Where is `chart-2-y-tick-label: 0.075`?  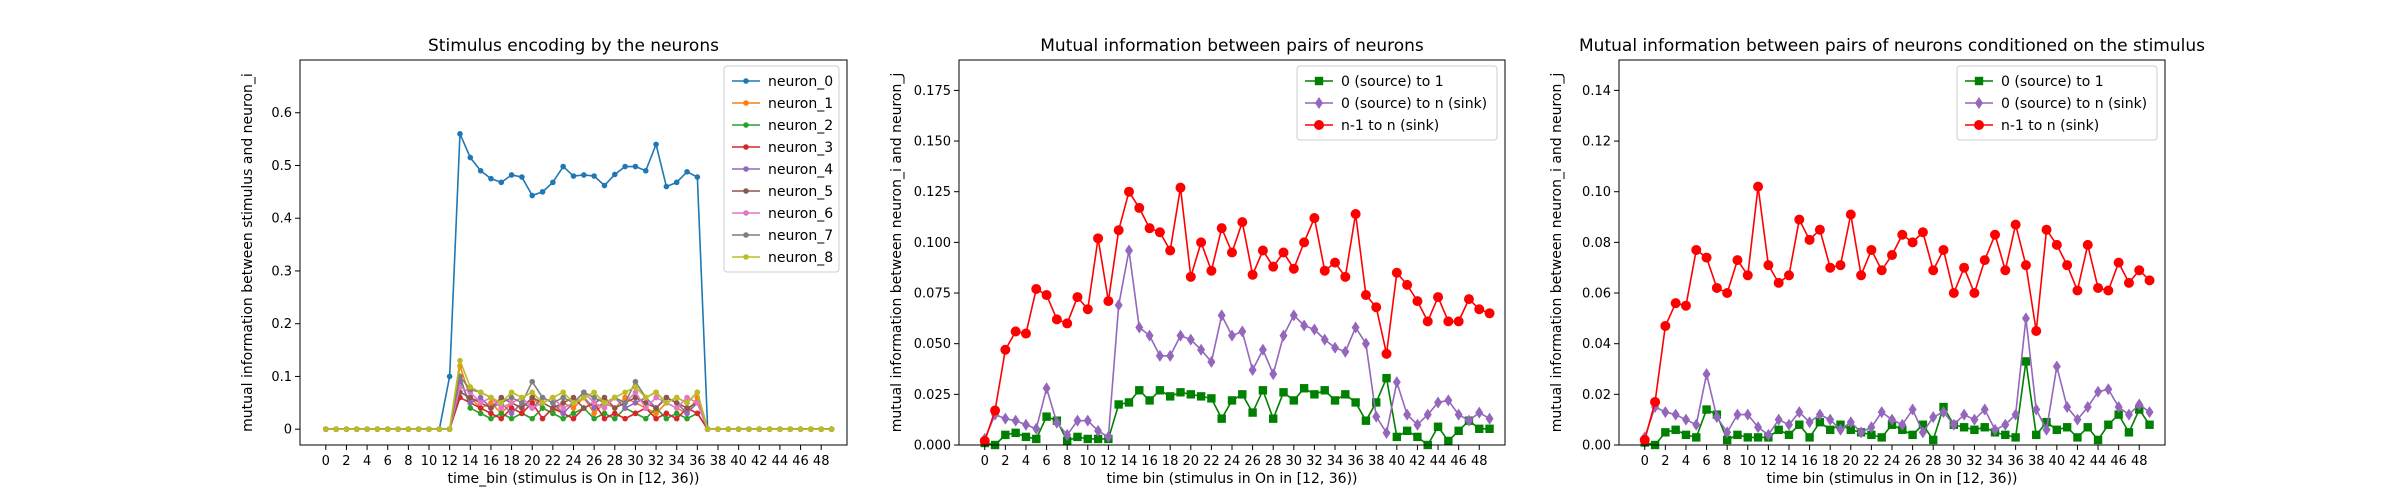 chart-2-y-tick-label: 0.075 is located at coordinates (932, 294).